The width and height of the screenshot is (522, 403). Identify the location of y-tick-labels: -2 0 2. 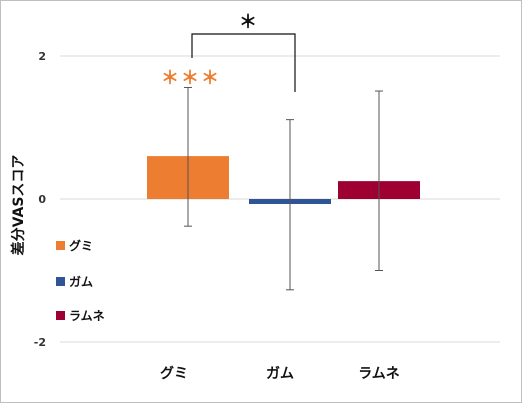
(40, 199).